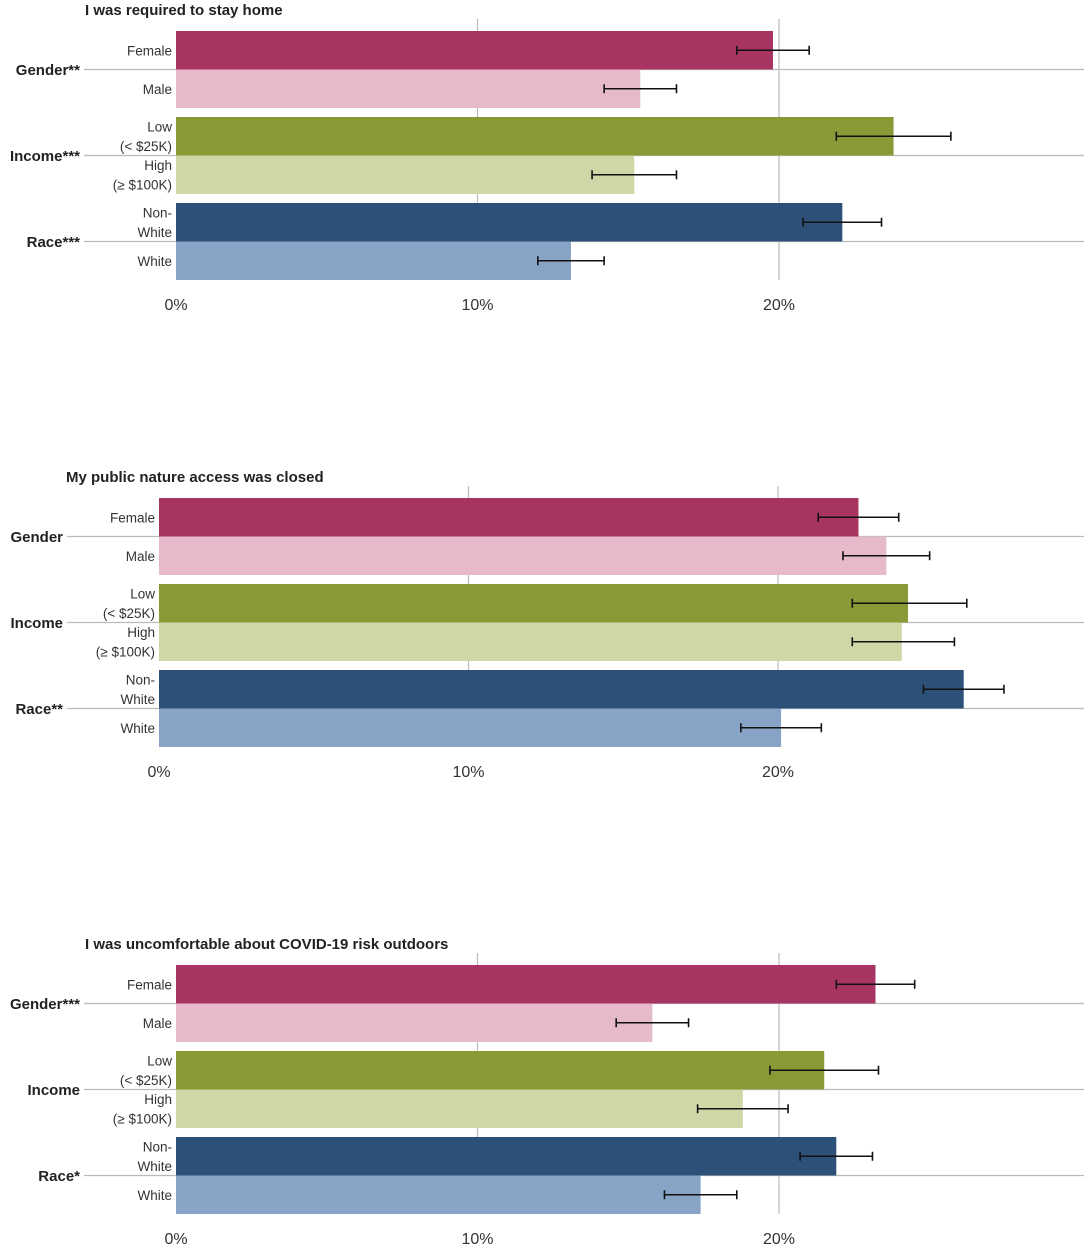 The width and height of the screenshot is (1084, 1258). Describe the element at coordinates (45, 1004) in the screenshot. I see `group-label: Gender***` at that location.